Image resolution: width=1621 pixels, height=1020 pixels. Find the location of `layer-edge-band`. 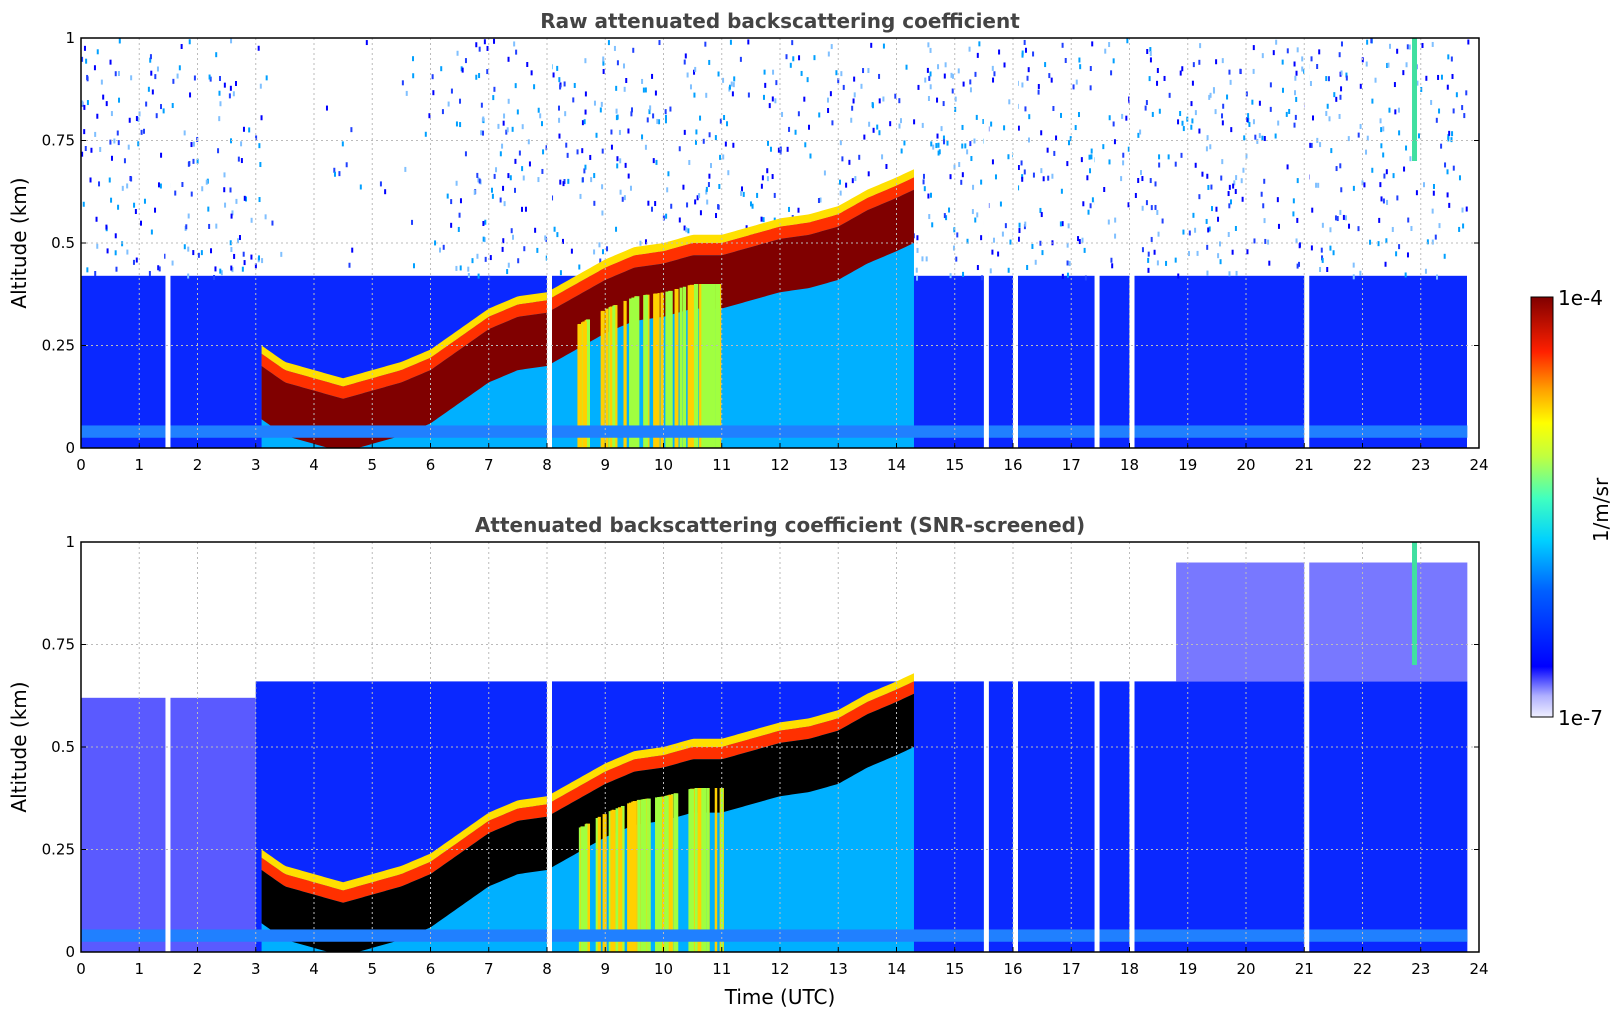

layer-edge-band is located at coordinates (587, 288).